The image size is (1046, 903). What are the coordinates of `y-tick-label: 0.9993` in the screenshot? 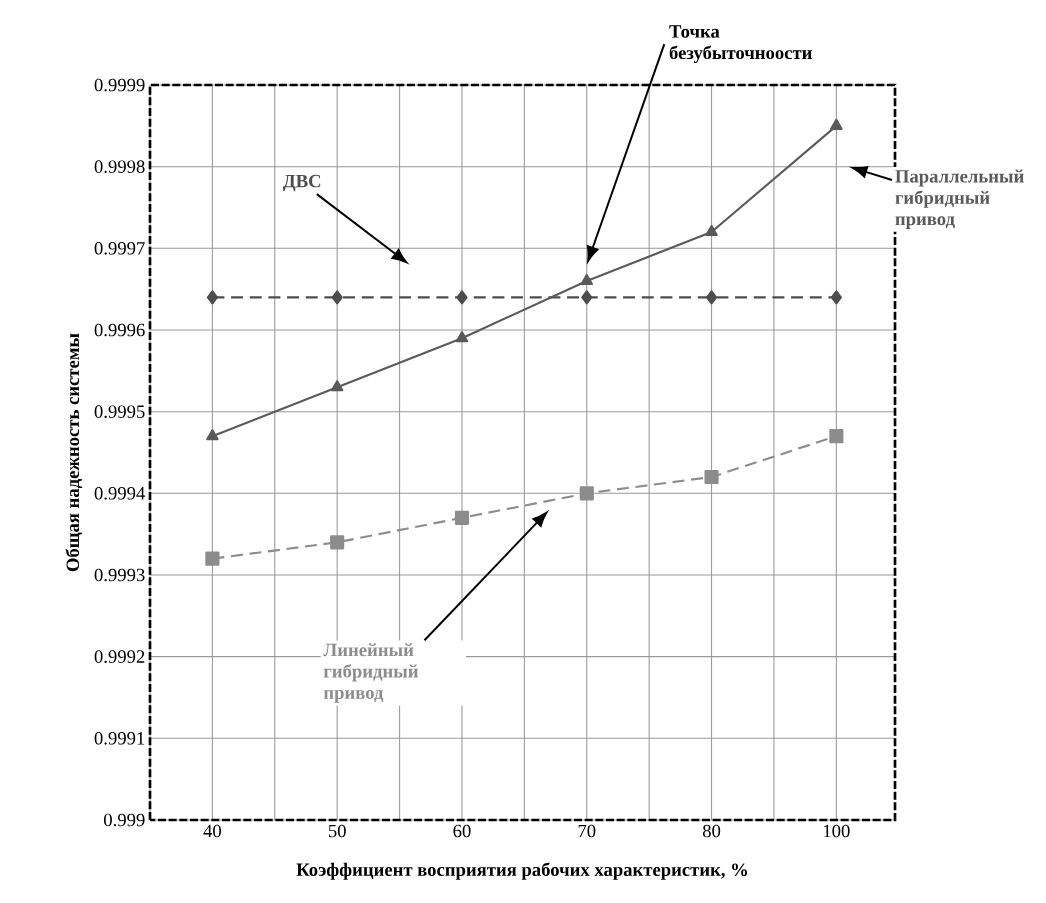 It's located at (119, 575).